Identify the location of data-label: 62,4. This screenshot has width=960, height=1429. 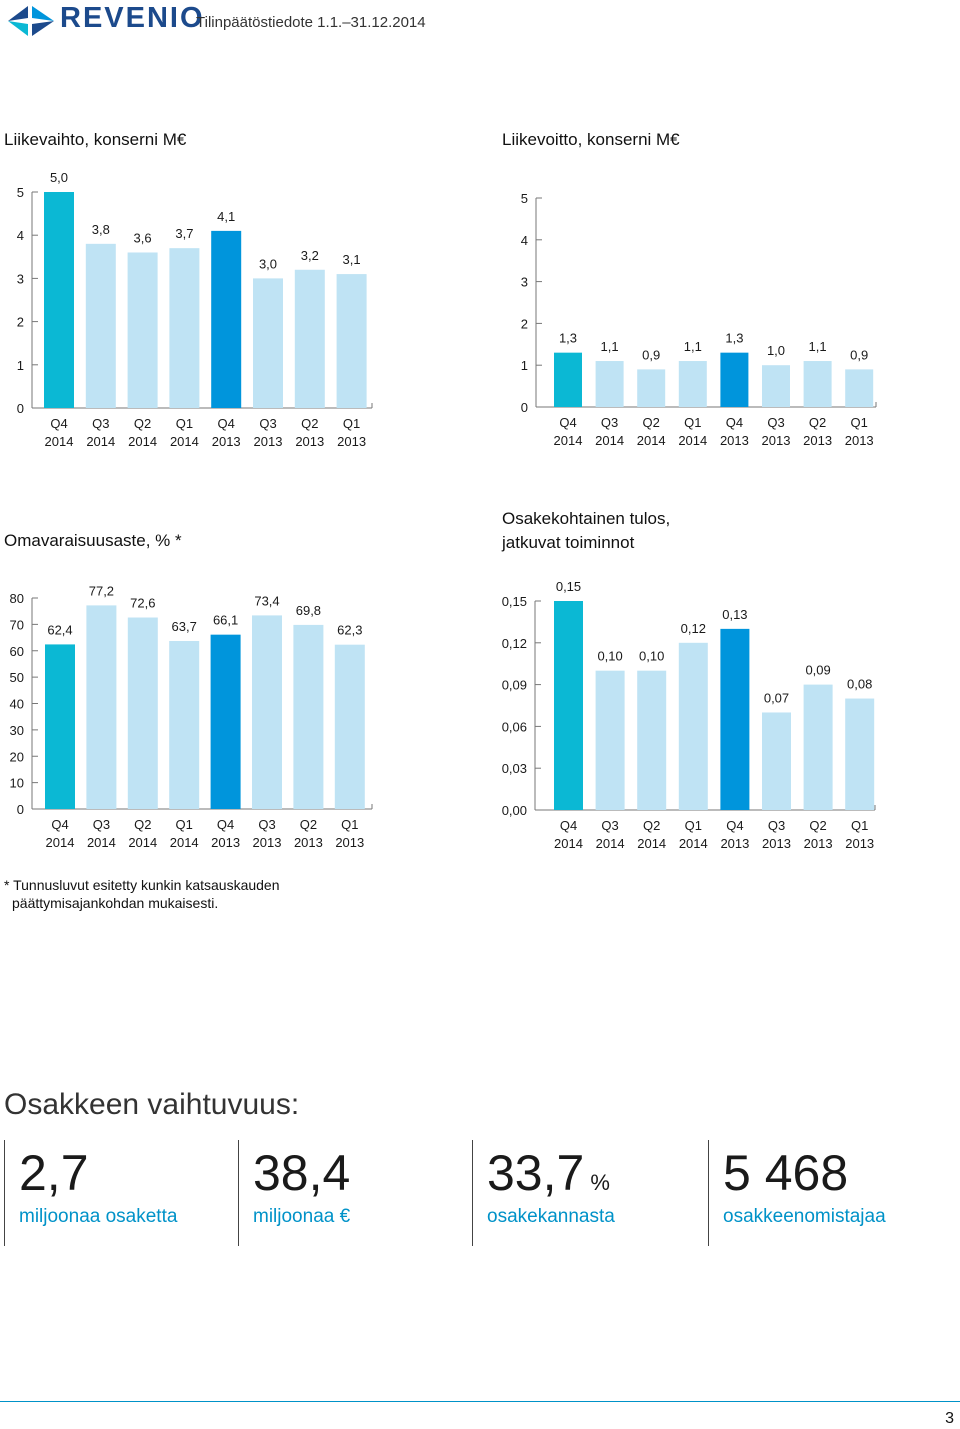
(59, 629).